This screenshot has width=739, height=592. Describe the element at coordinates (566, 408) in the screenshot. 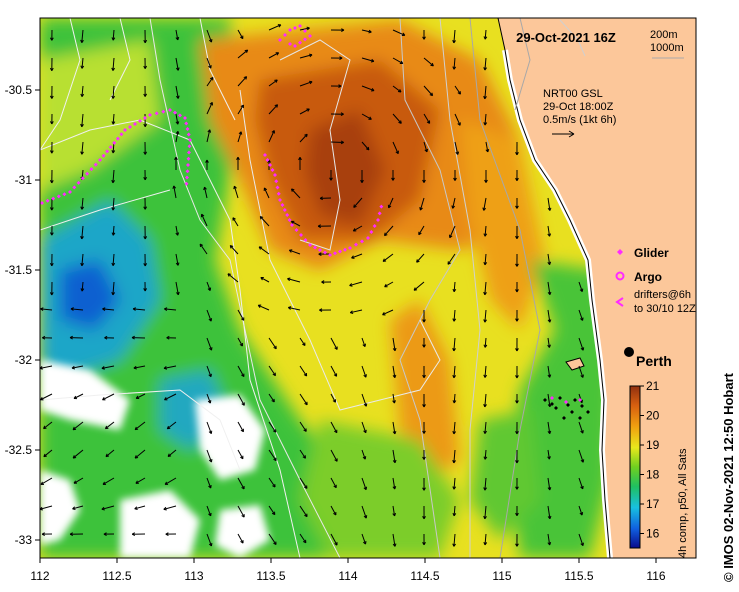

I see `drifter-markers` at that location.